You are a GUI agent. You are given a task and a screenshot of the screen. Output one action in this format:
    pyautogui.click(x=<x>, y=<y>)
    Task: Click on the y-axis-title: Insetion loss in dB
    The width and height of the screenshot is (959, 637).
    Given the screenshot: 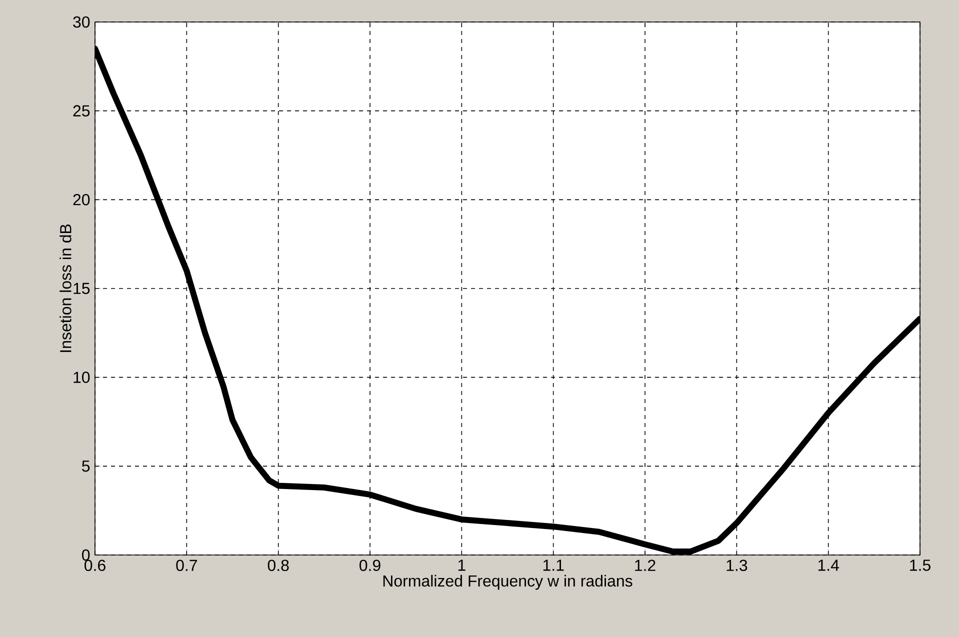 What is the action you would take?
    pyautogui.click(x=66, y=288)
    